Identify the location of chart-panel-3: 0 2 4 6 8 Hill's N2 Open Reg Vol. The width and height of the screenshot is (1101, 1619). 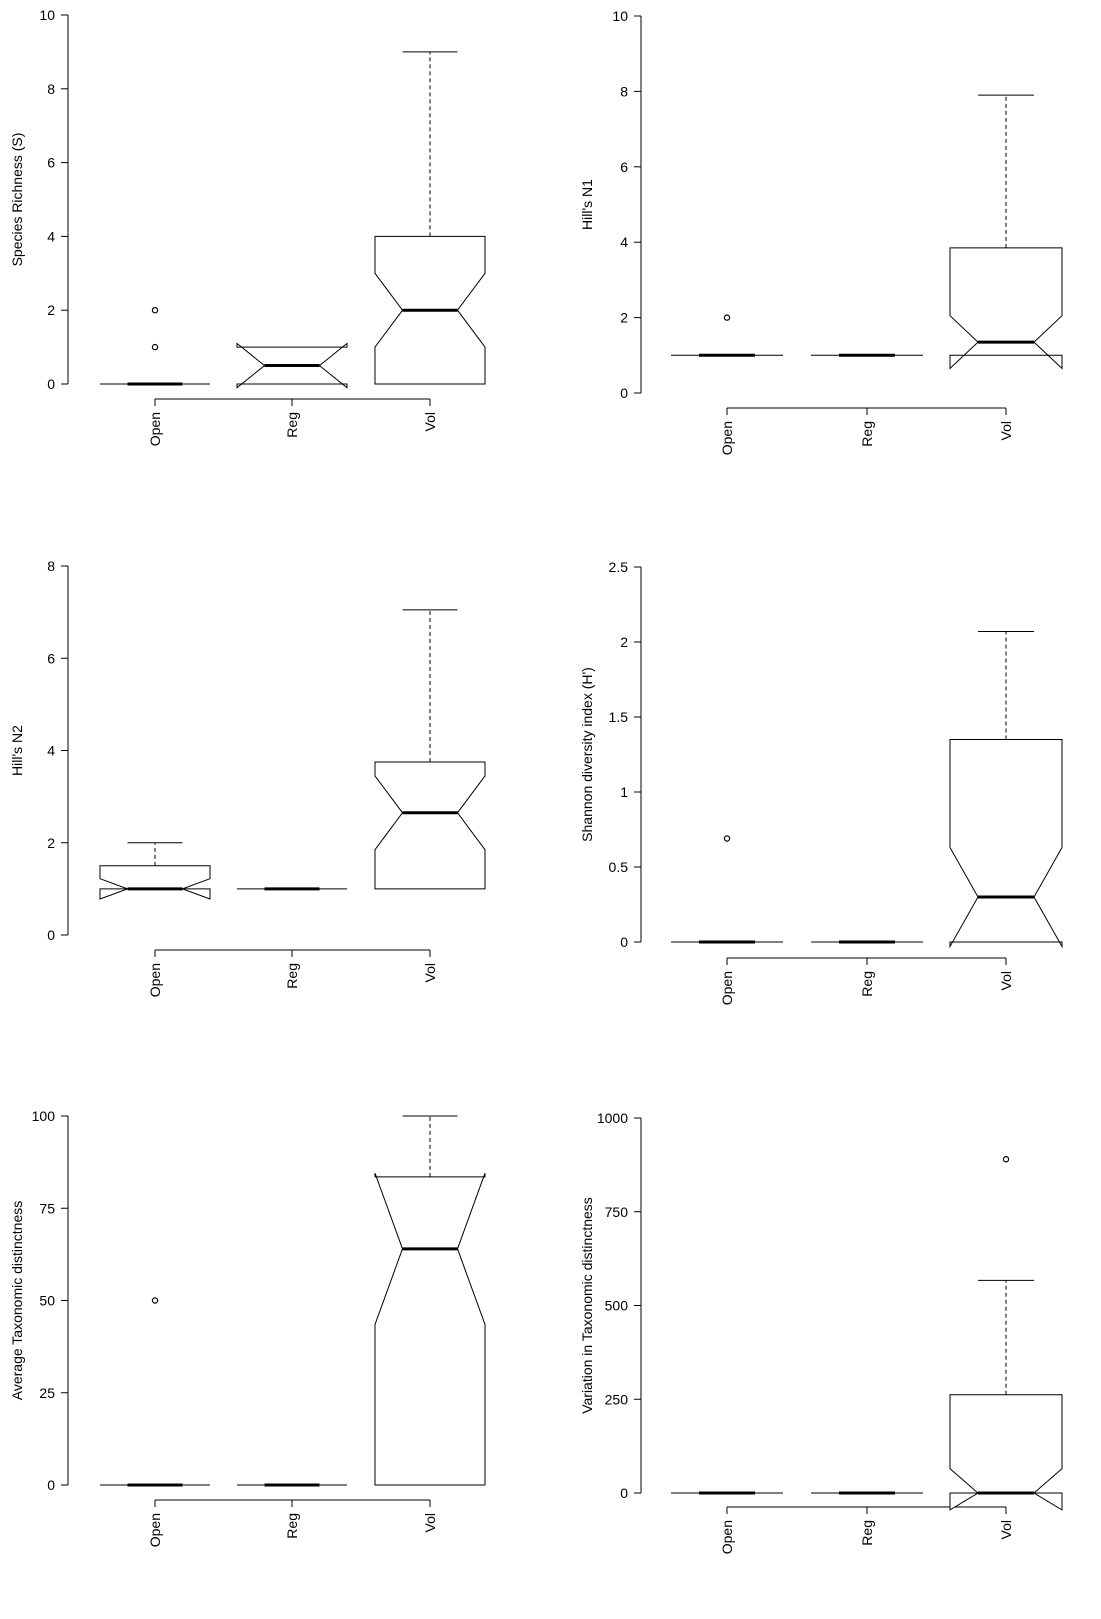
(247, 777).